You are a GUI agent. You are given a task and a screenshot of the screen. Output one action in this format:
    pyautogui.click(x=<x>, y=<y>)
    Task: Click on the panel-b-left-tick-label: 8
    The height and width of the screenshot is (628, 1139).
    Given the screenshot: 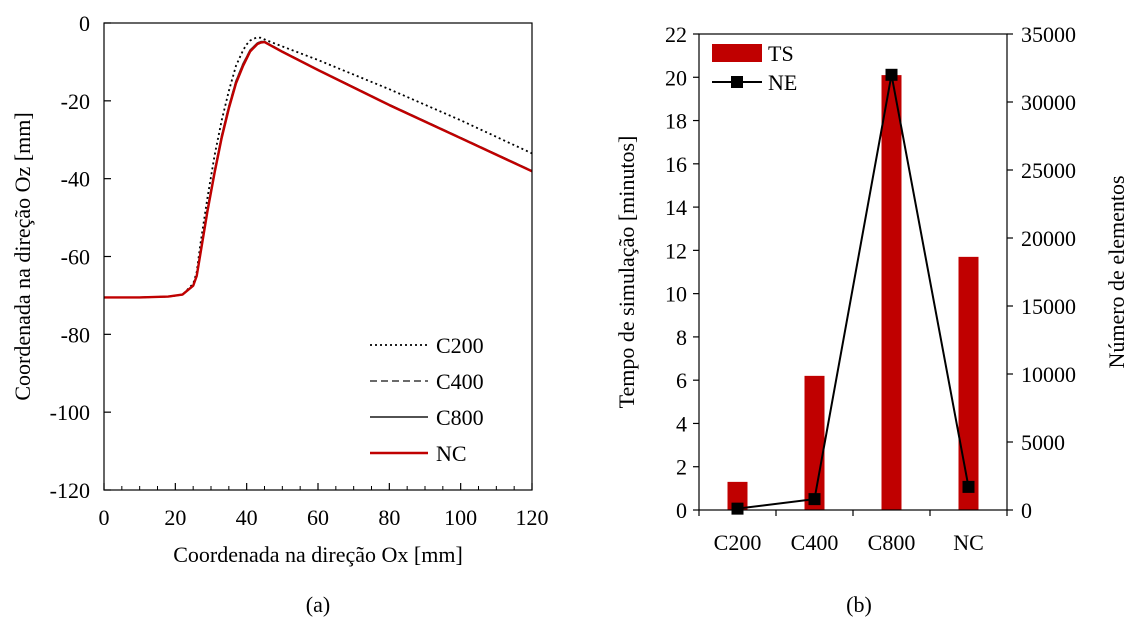 What is the action you would take?
    pyautogui.click(x=681, y=337)
    